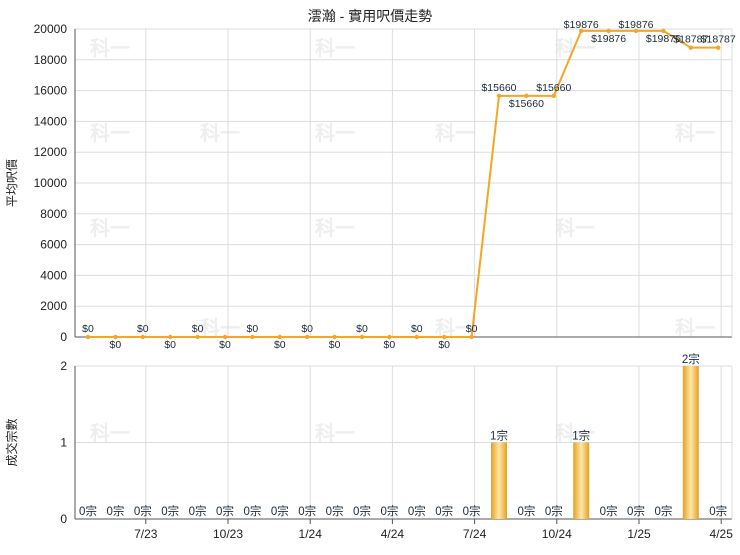 Image resolution: width=740 pixels, height=555 pixels. I want to click on top-ytick-label: 4000, so click(53, 275).